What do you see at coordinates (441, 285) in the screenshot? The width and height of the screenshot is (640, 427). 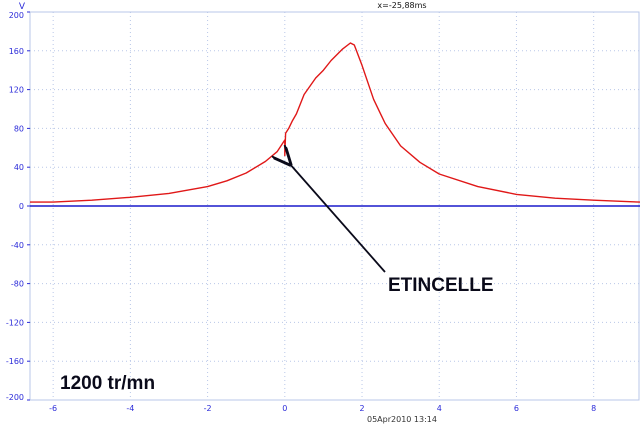 I see `spark-annotation: ETINCELLE` at bounding box center [441, 285].